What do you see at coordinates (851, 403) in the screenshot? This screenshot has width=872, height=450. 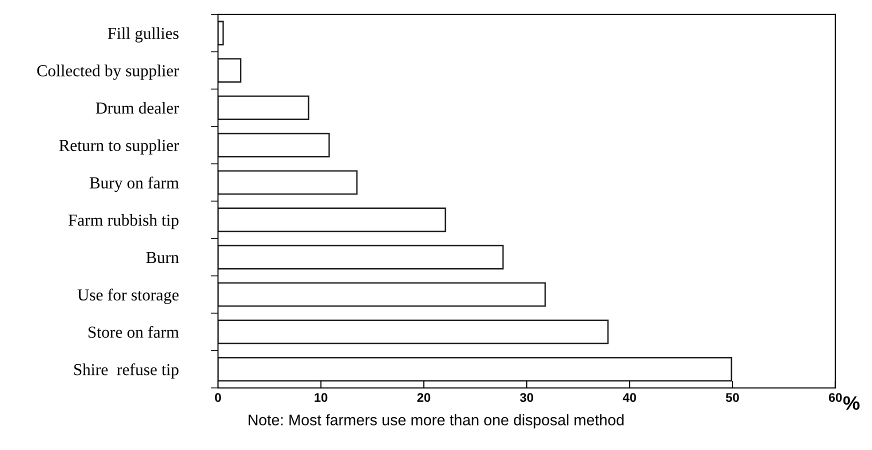 I see `x-axis-title: %` at bounding box center [851, 403].